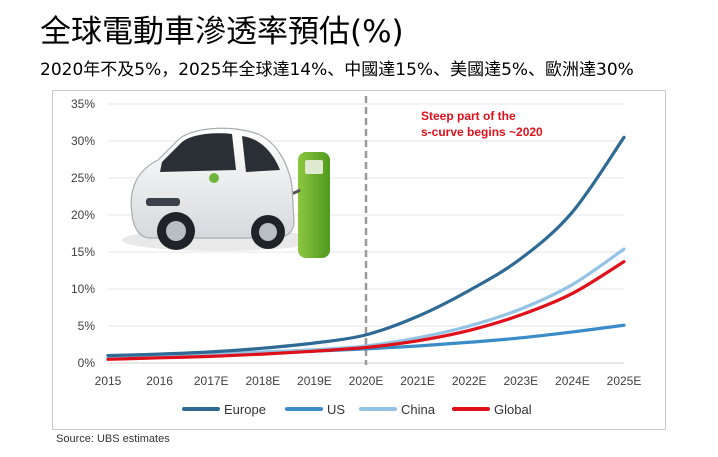 This screenshot has width=718, height=457. I want to click on y-tick-label: 20%, so click(83, 215).